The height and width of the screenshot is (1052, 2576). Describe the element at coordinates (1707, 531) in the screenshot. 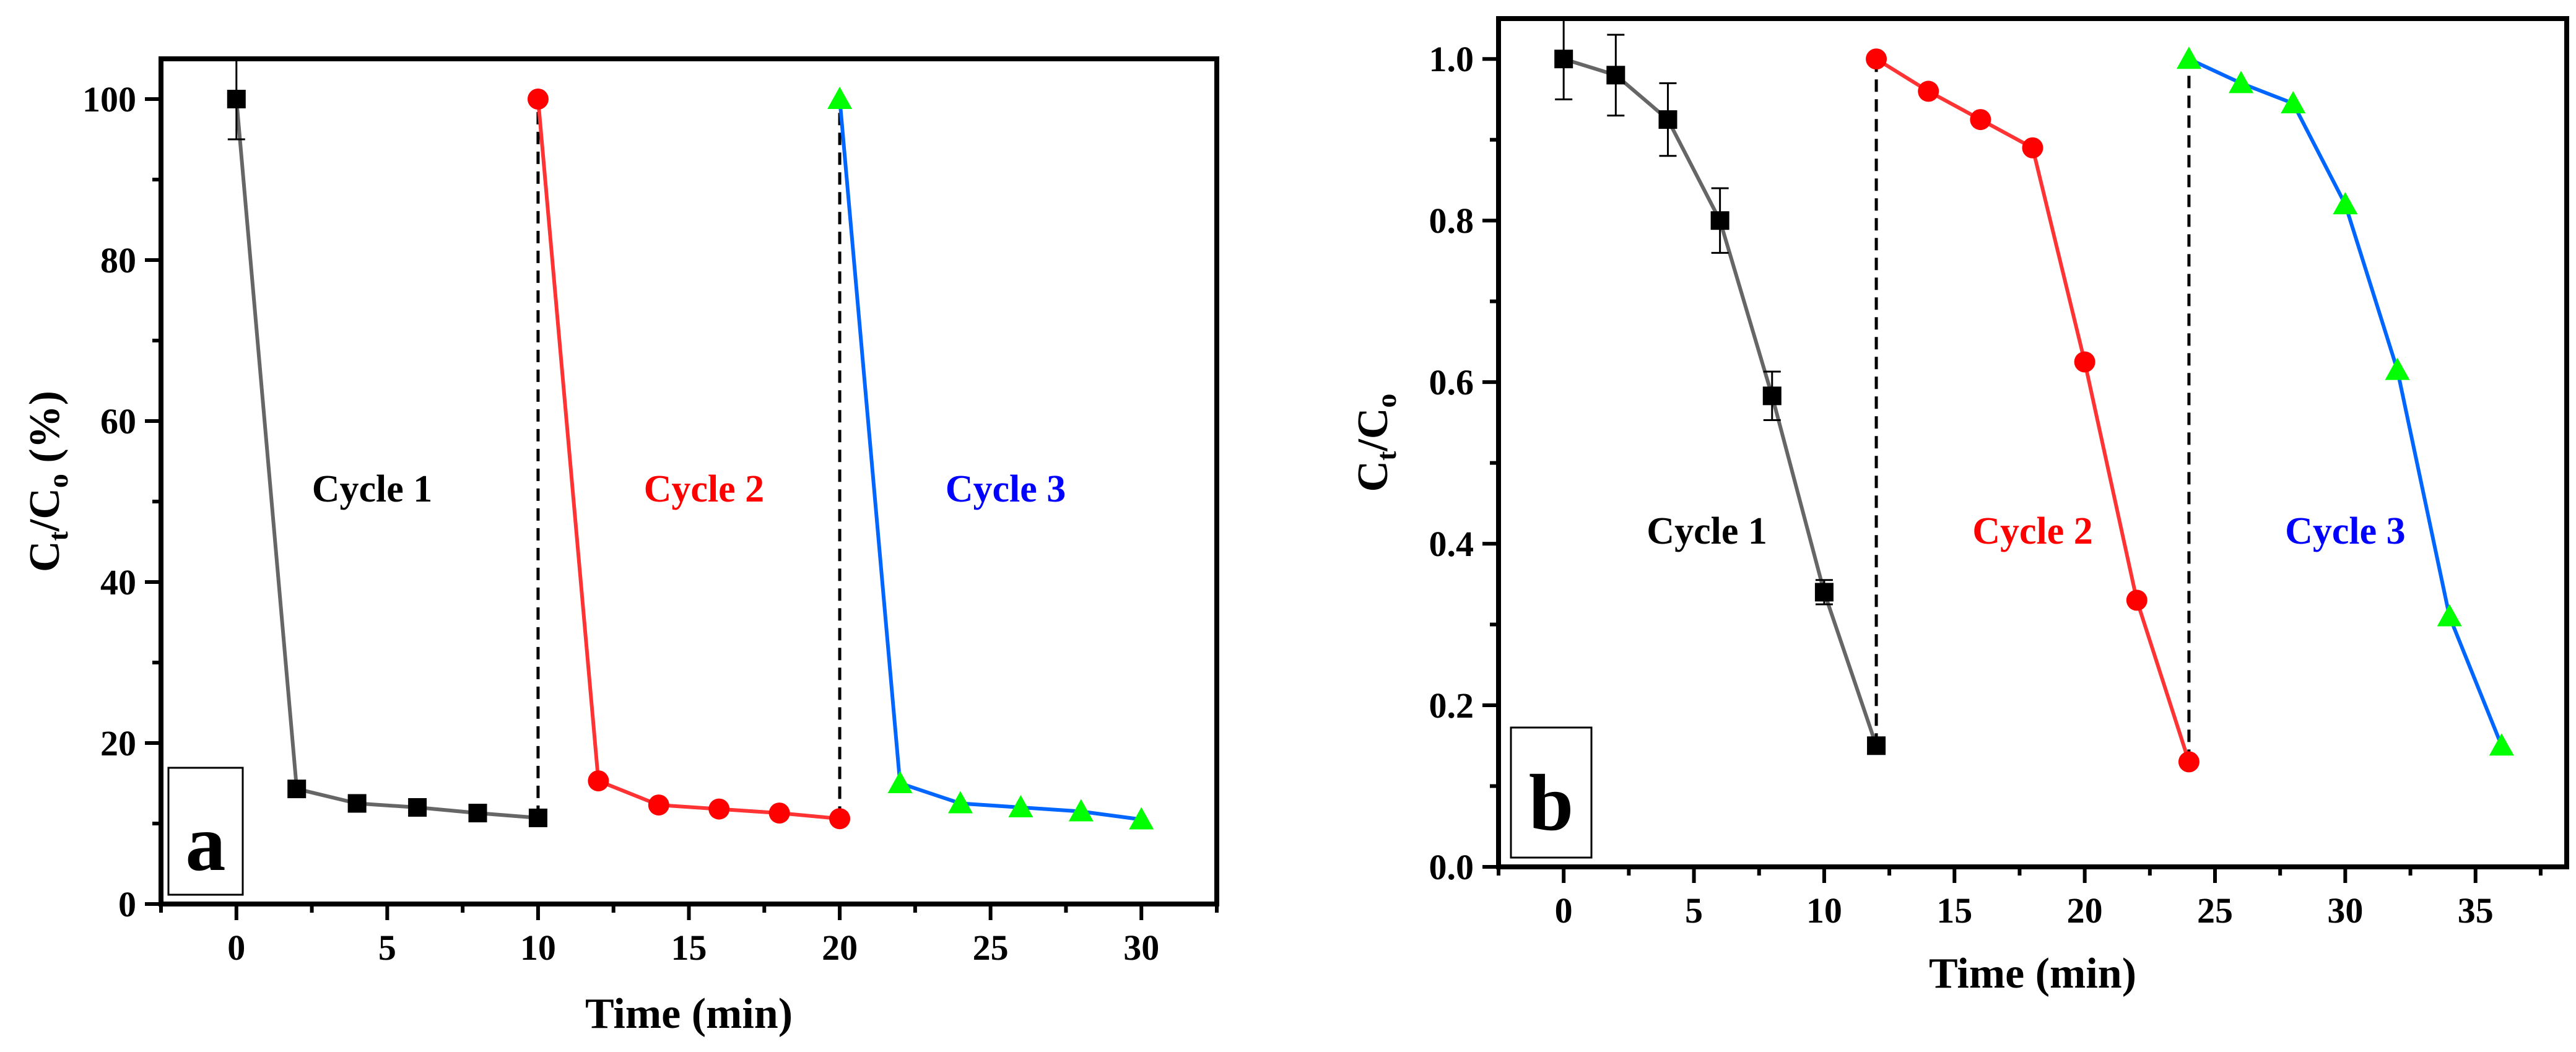

I see `cycle-label-1: Cycle 1` at that location.